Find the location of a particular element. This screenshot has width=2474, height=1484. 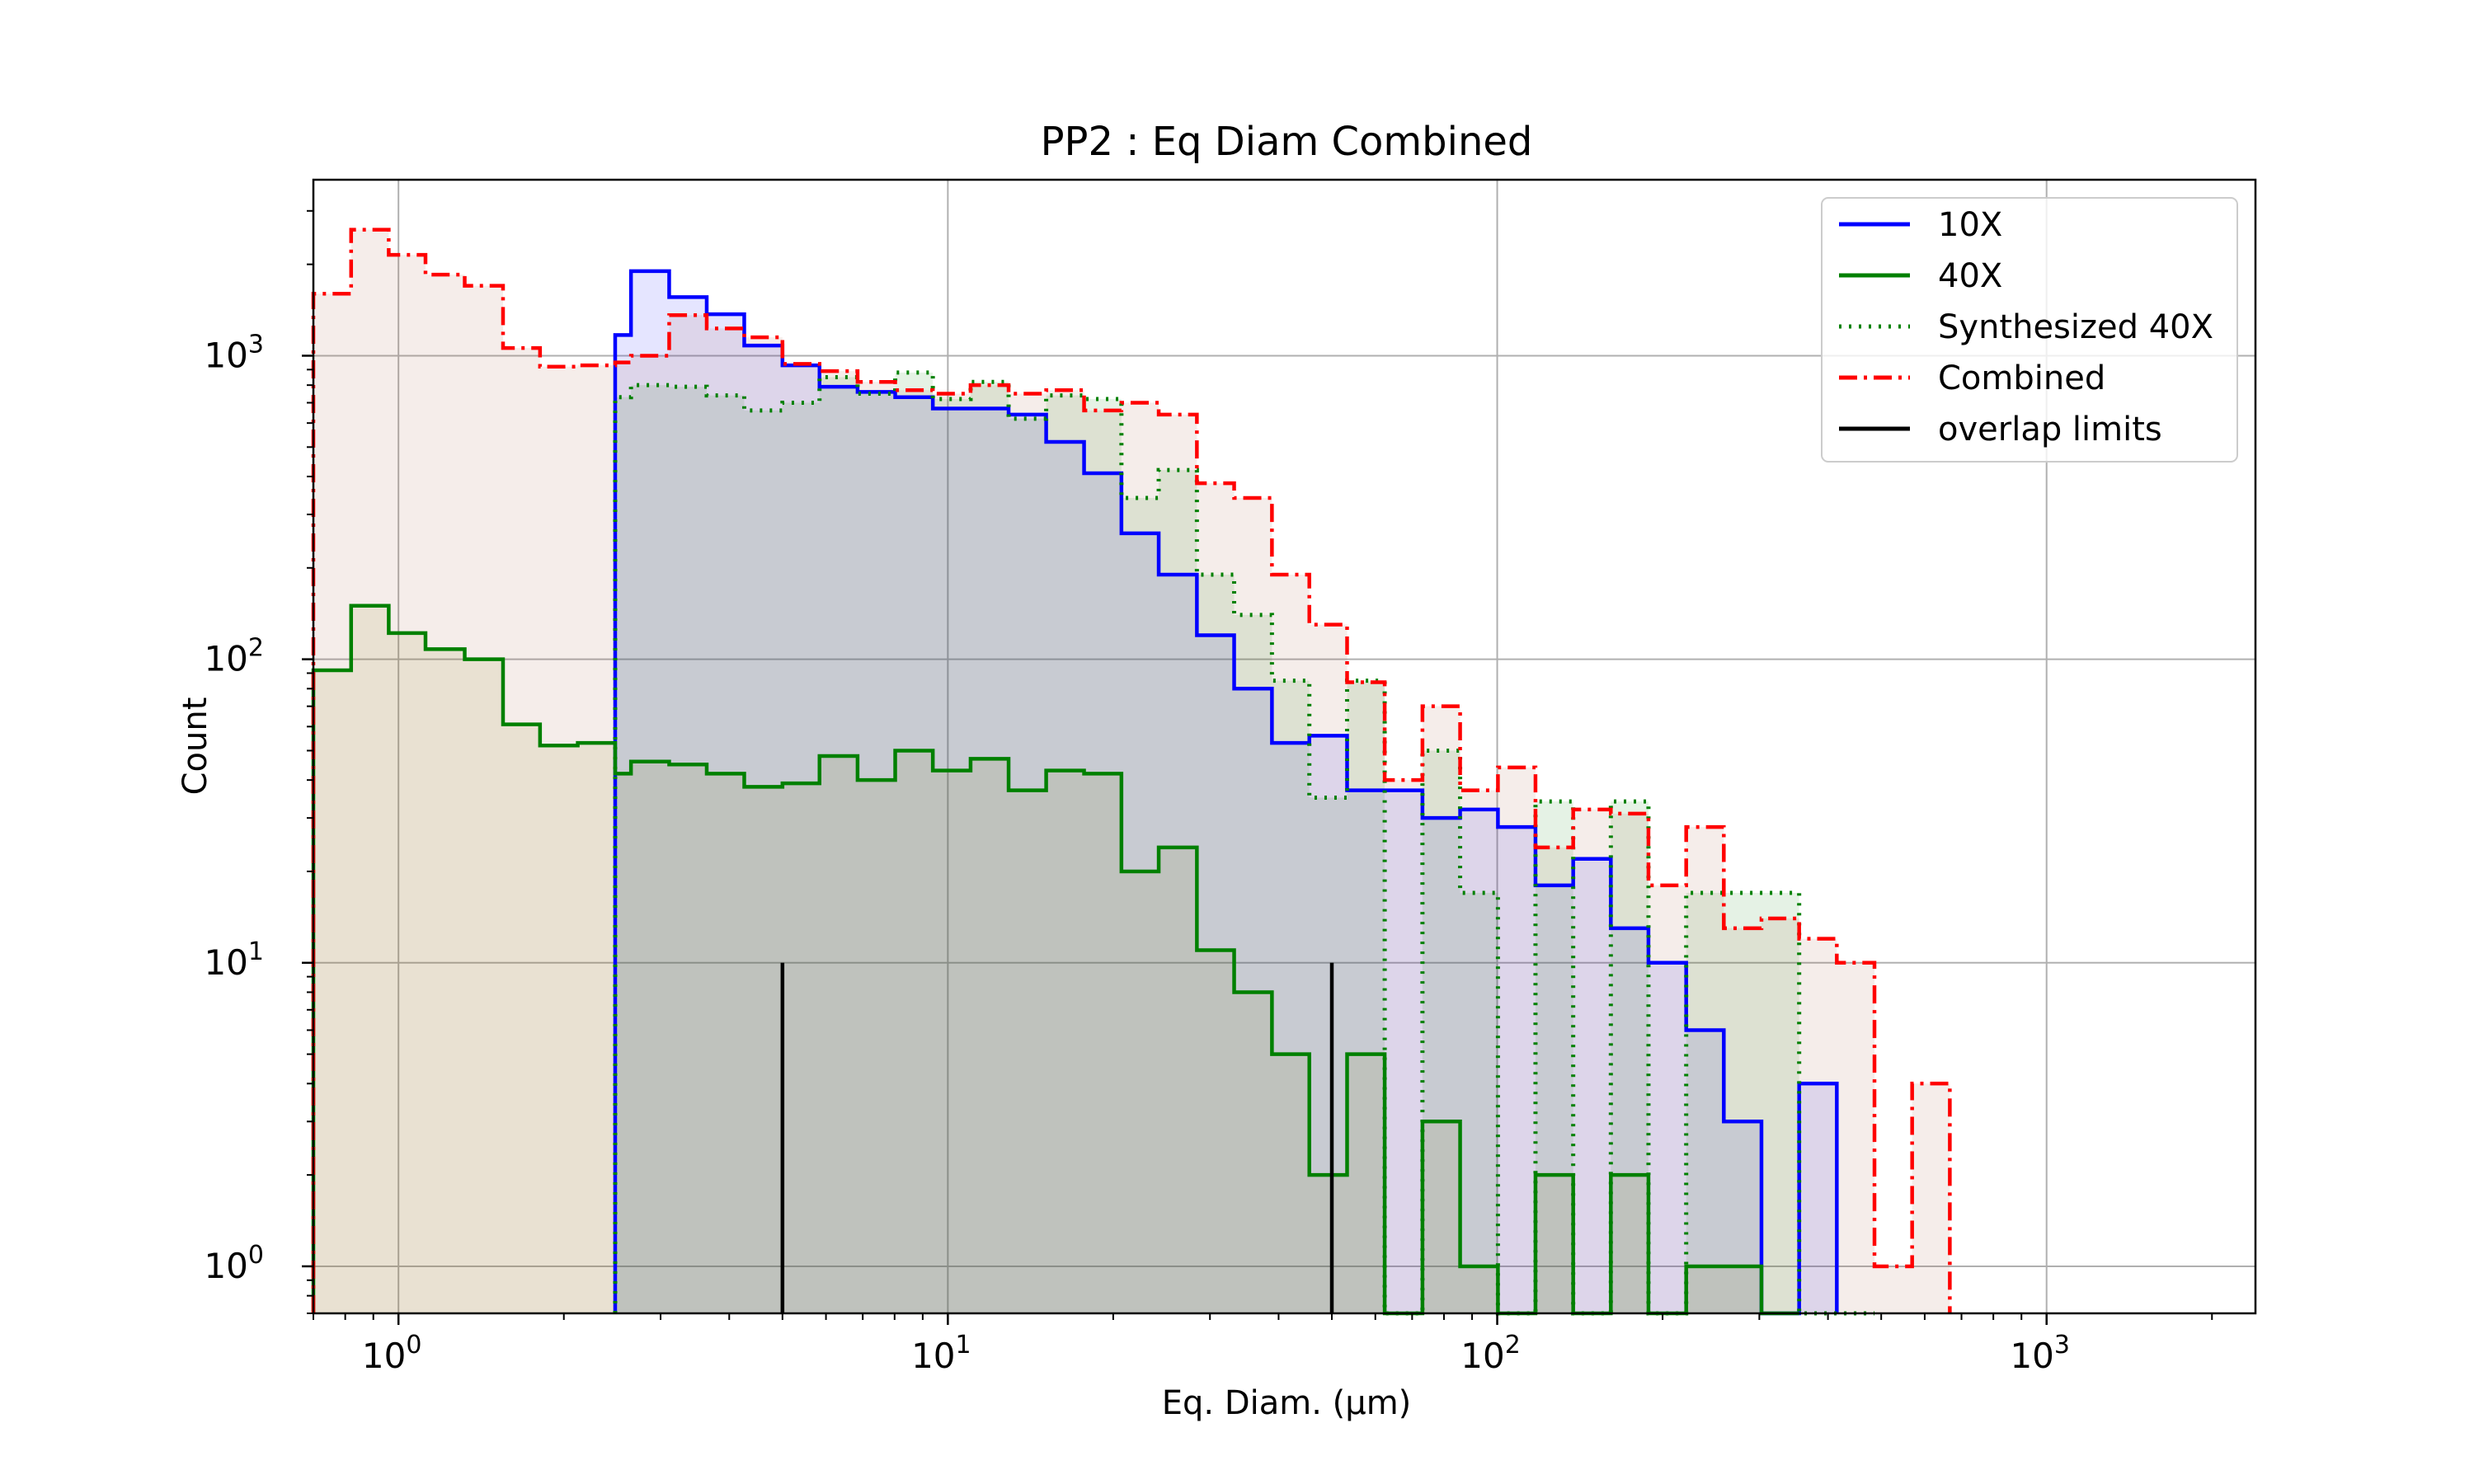

y-tick-label: 101 is located at coordinates (234, 960).